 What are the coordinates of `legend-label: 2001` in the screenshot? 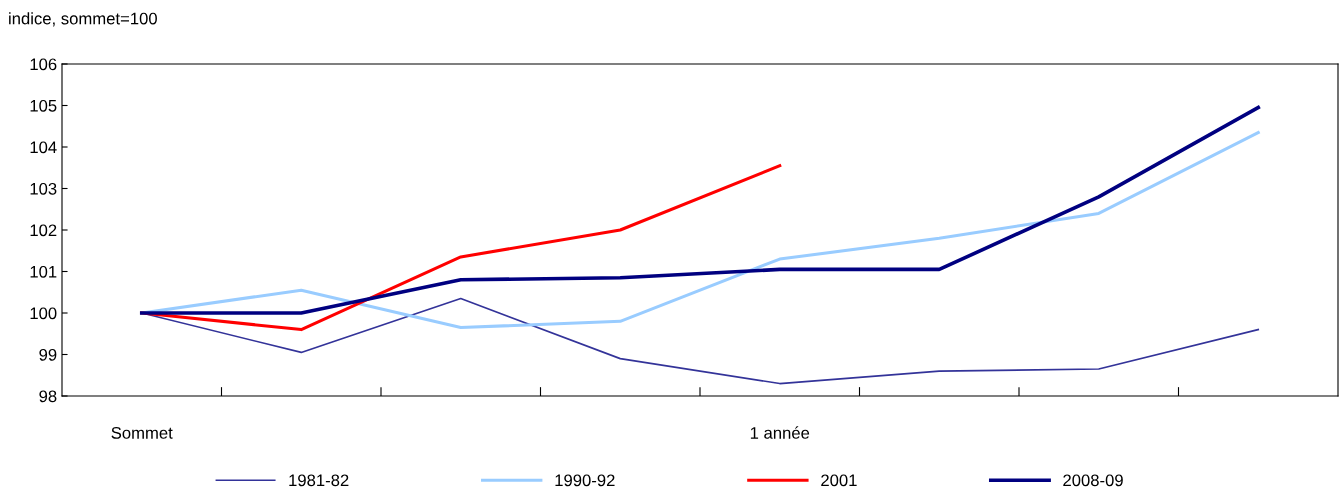 It's located at (839, 480).